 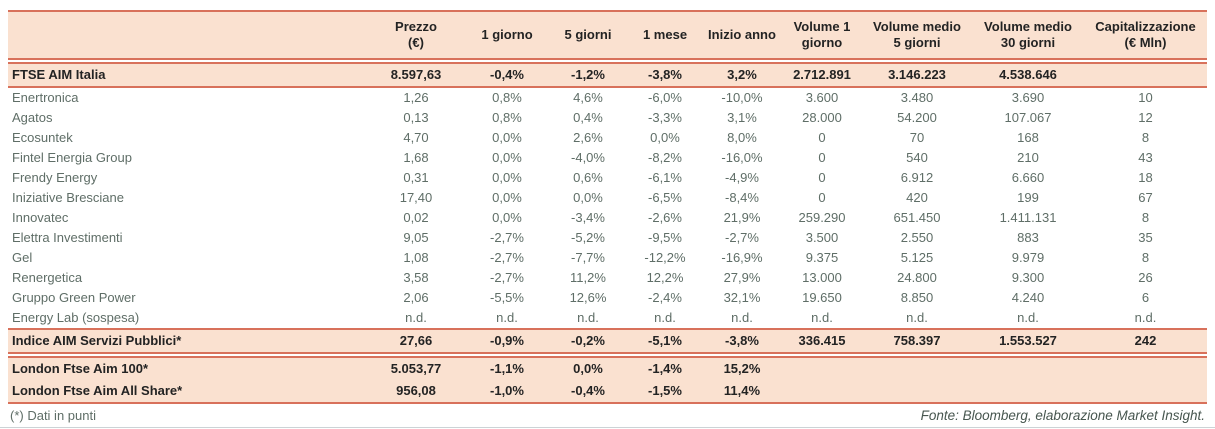 I want to click on cell-value: 3,58, so click(x=416, y=278).